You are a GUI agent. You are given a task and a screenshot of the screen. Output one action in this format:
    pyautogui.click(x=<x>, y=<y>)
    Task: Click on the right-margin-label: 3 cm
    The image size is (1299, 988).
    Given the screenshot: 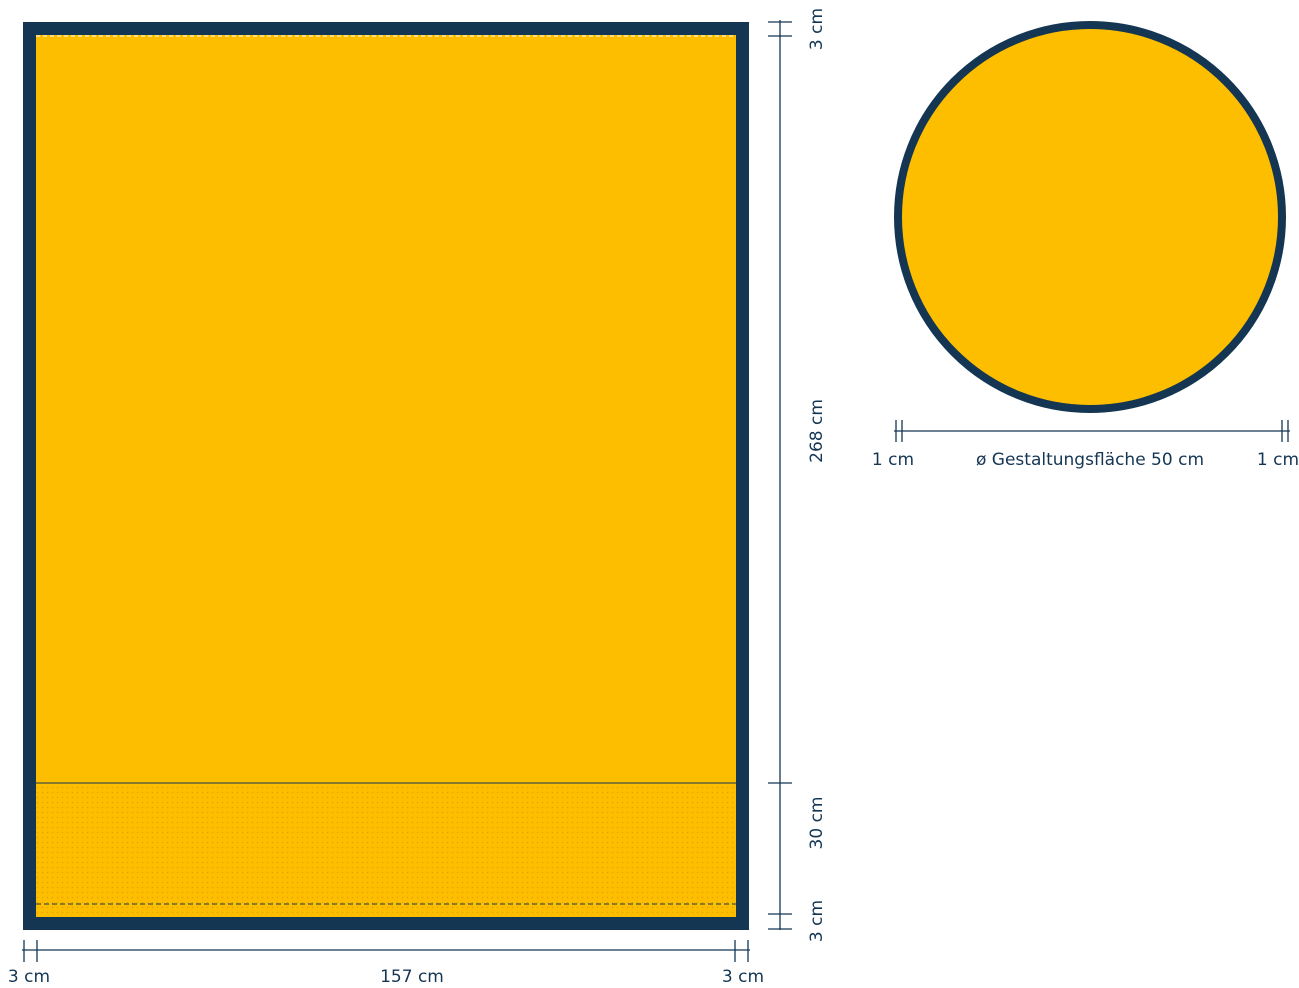 What is the action you would take?
    pyautogui.click(x=743, y=977)
    